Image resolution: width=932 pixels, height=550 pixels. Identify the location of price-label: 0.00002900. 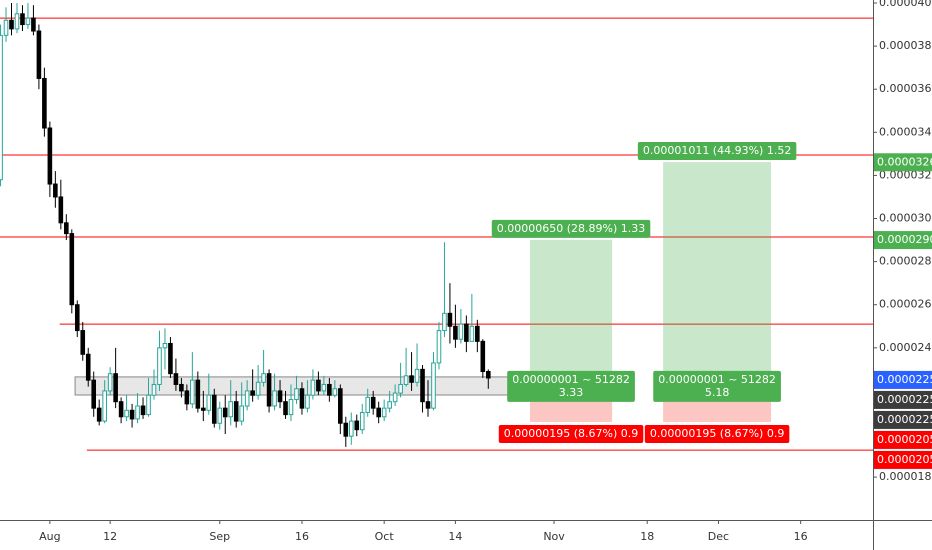
(904, 239).